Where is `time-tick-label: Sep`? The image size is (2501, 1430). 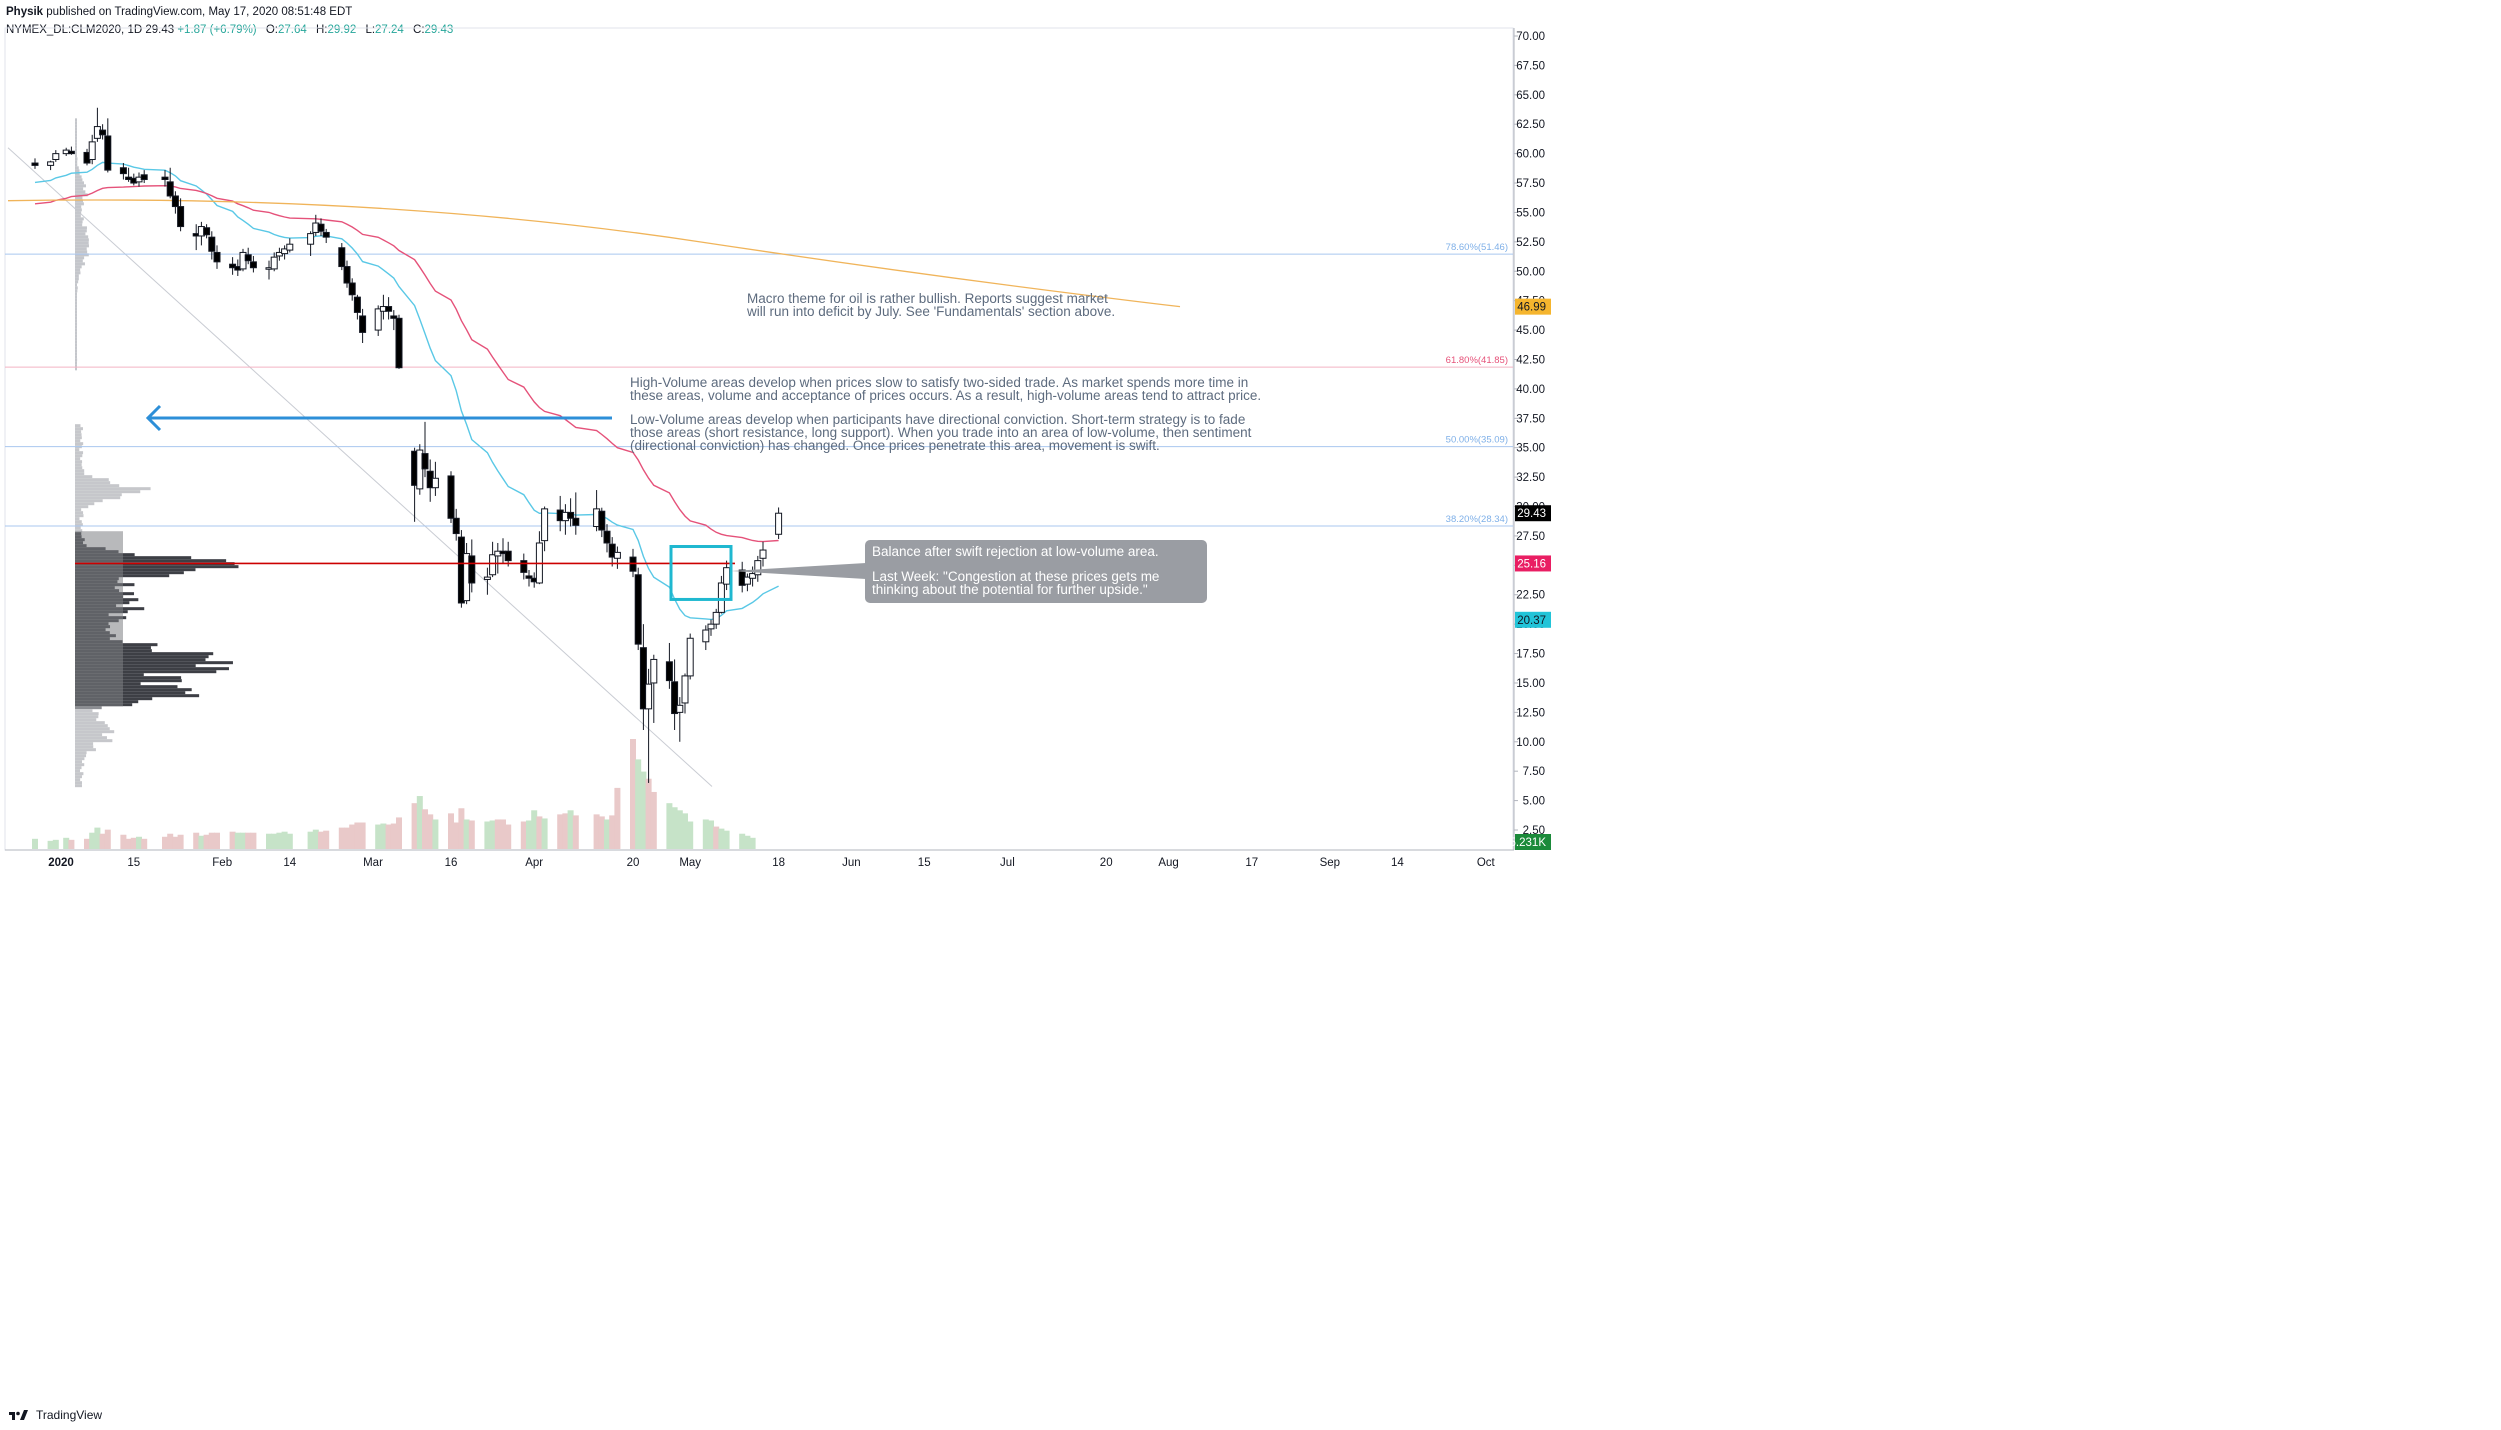
time-tick-label: Sep is located at coordinates (1330, 863).